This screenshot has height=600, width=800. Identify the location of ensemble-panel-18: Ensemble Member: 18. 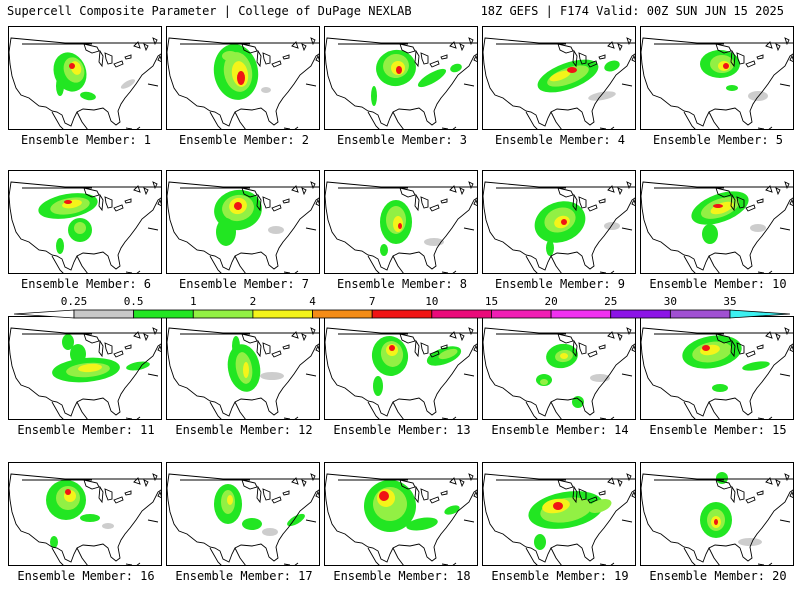
(401, 528).